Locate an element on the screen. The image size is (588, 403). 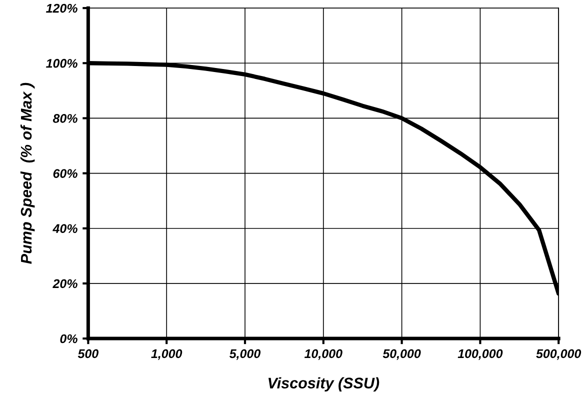
x-tick-label: 100,000 is located at coordinates (480, 354).